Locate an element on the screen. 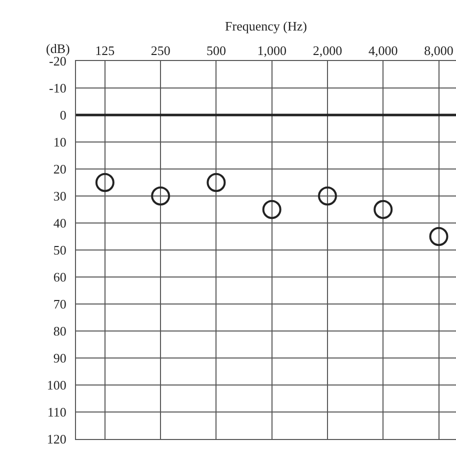 Image resolution: width=456 pixels, height=453 pixels. y-tick-label: 100 is located at coordinates (56, 385).